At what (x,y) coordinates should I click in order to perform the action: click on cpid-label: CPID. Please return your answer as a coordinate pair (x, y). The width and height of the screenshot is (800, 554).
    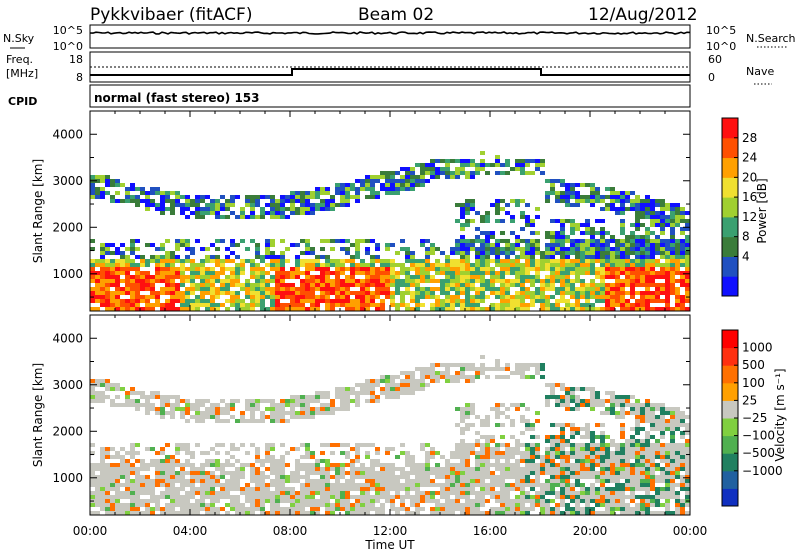
    Looking at the image, I should click on (22, 101).